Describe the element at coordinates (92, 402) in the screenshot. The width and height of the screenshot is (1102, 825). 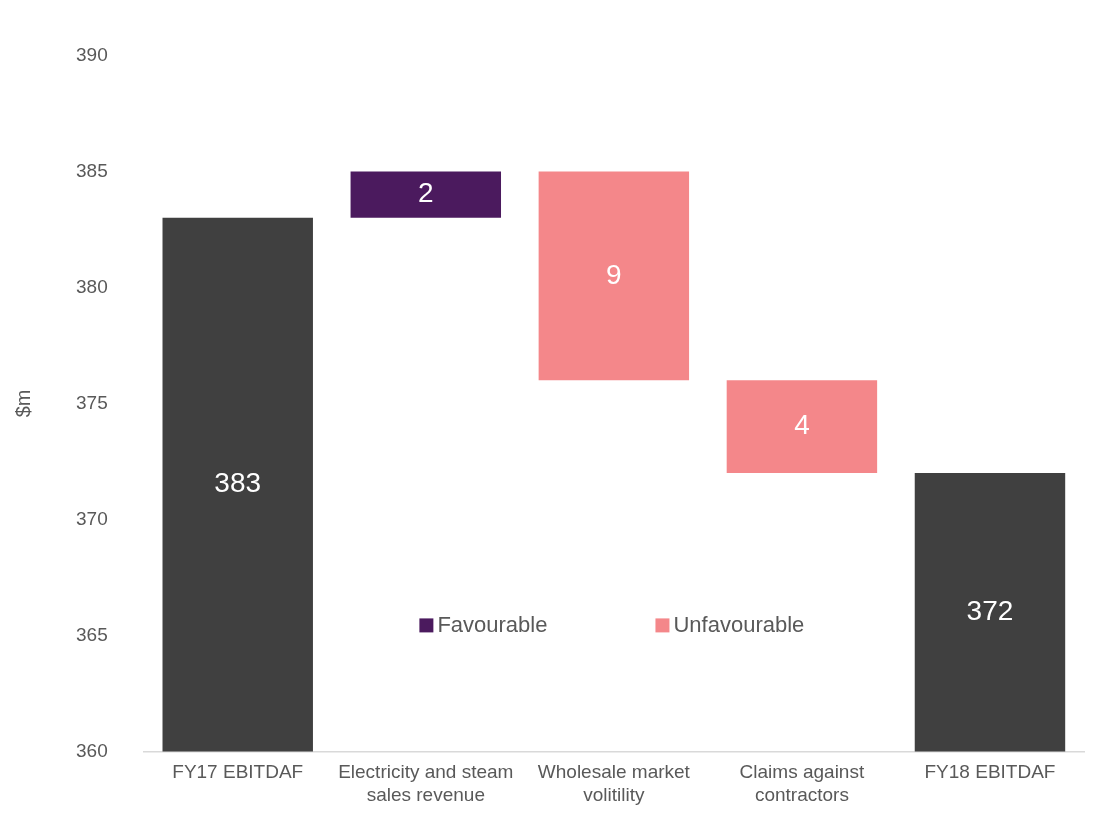
I see `y-tick-label: 375` at that location.